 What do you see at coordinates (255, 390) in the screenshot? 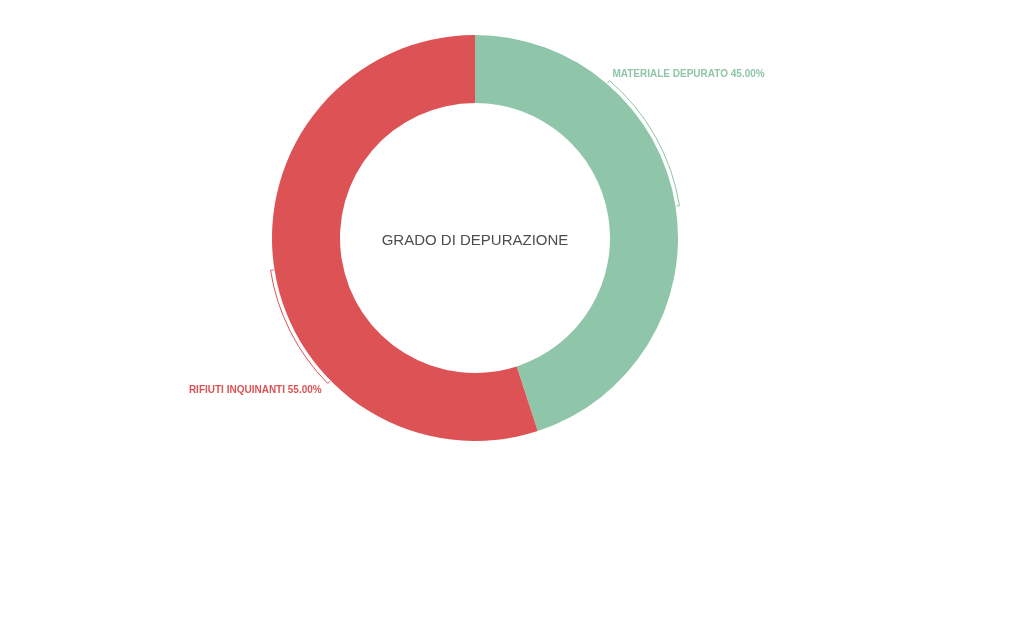
I see `slice-label: RIFIUTI INQUINANTI 55.00%` at bounding box center [255, 390].